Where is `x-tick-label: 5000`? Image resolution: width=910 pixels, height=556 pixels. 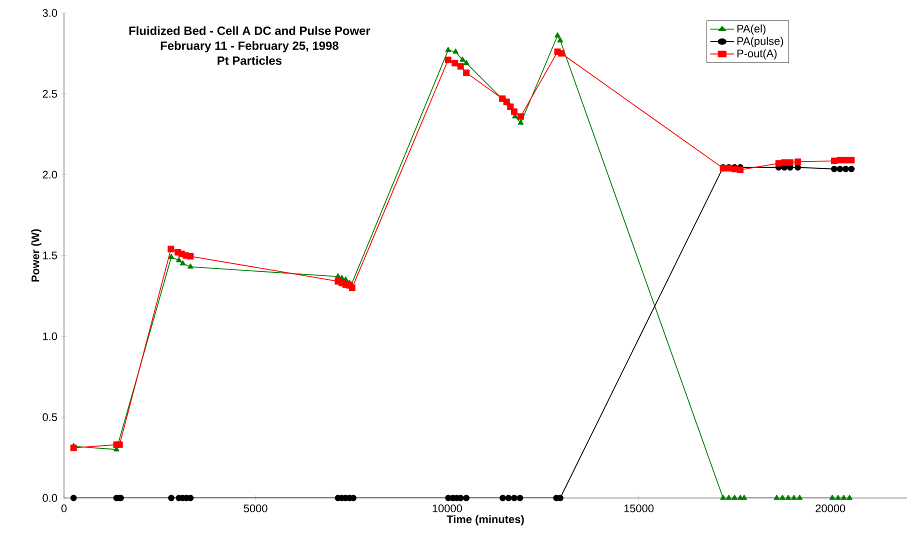 x-tick-label: 5000 is located at coordinates (256, 508).